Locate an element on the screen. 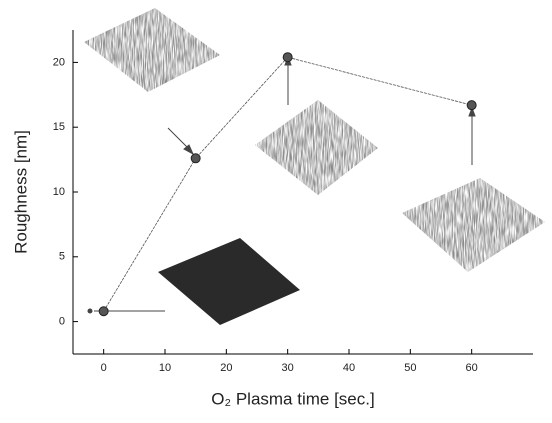  y-tick-label: 10 is located at coordinates (59, 192).